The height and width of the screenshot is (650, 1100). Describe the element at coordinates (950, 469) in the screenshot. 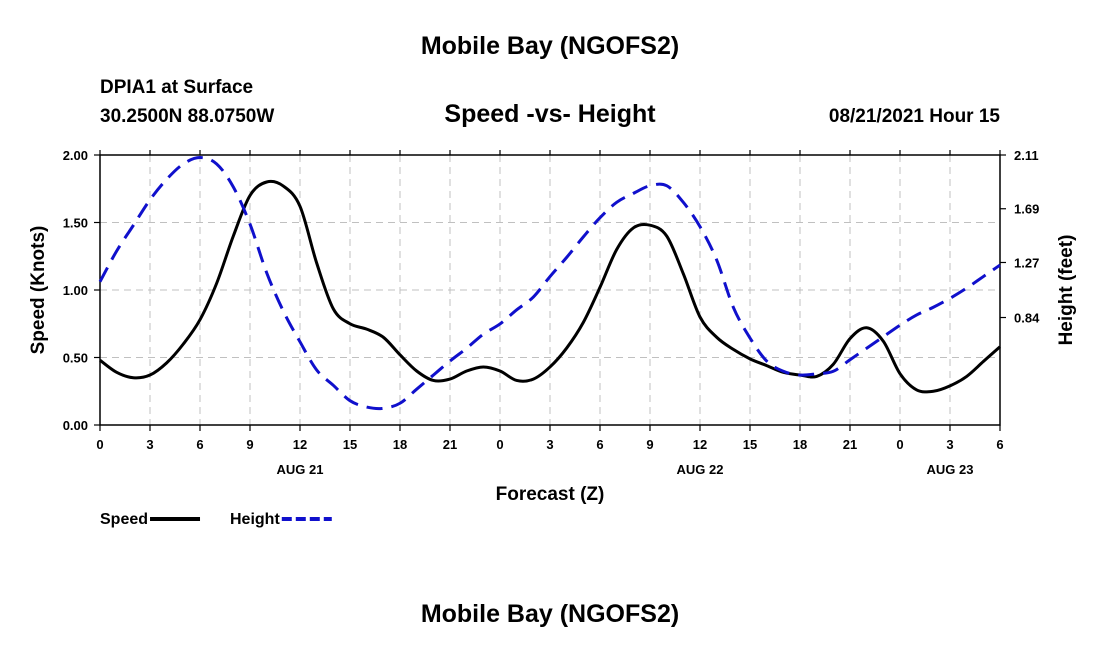

I see `date-label: AUG 23` at that location.